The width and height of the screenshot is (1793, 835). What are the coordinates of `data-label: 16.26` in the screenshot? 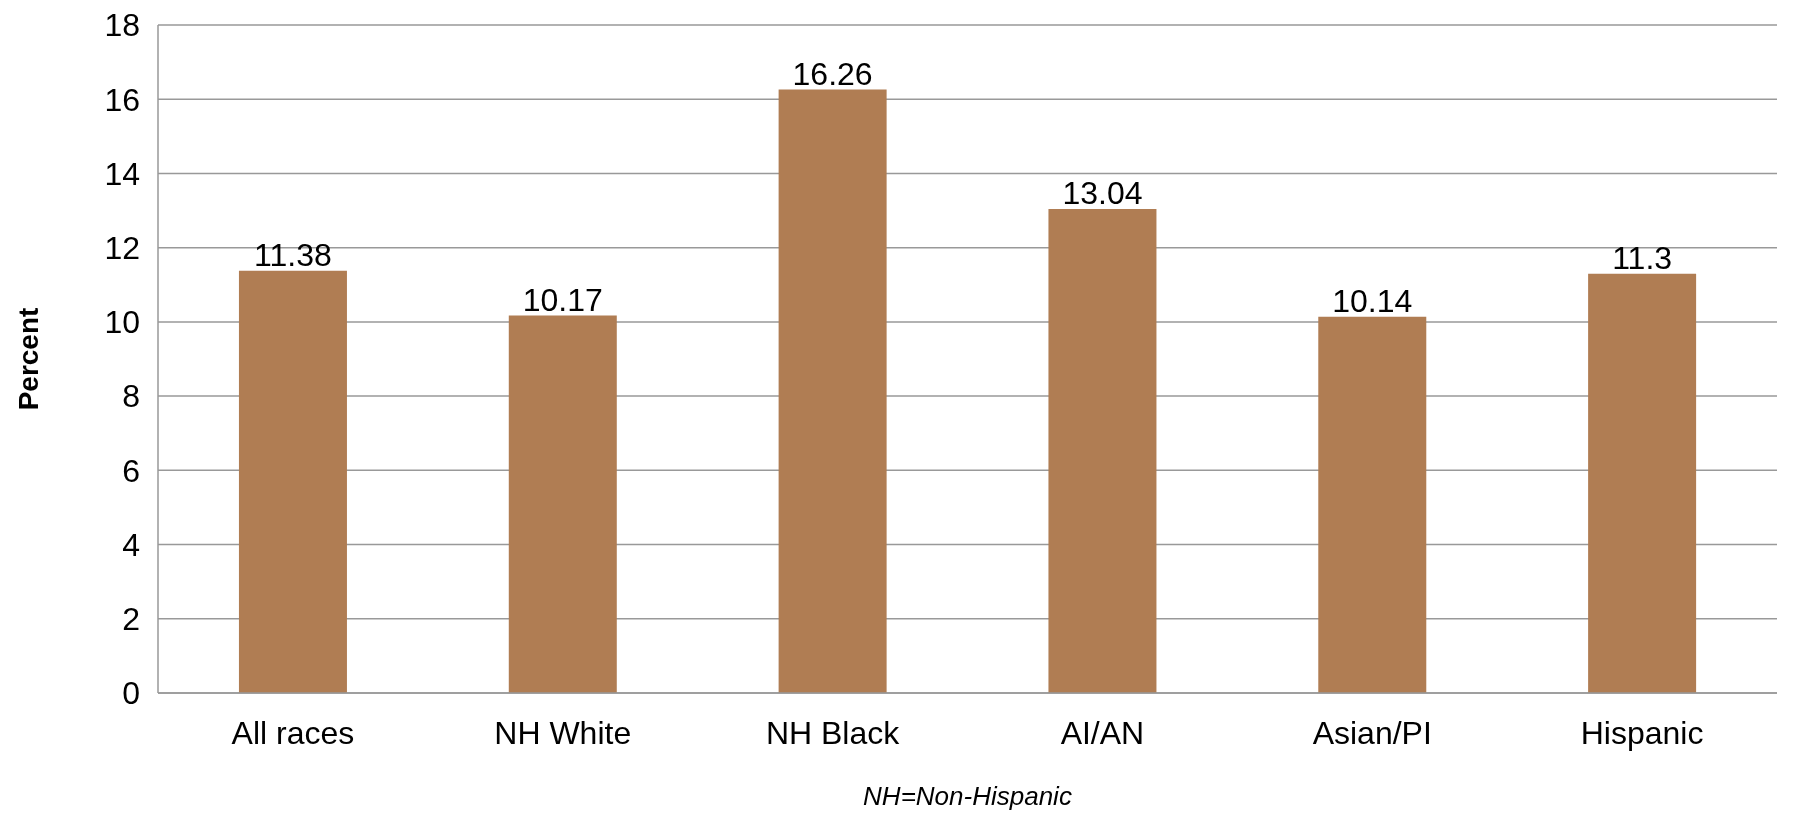 It's located at (832, 73).